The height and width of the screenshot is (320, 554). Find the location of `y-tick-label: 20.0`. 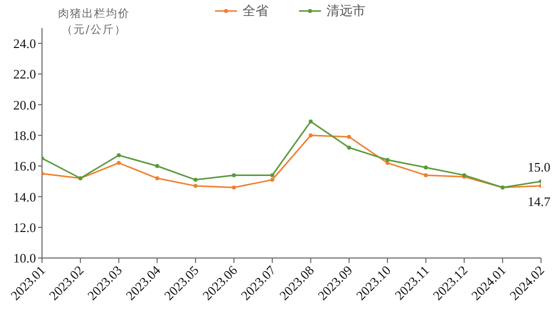

y-tick-label: 20.0 is located at coordinates (24, 104).